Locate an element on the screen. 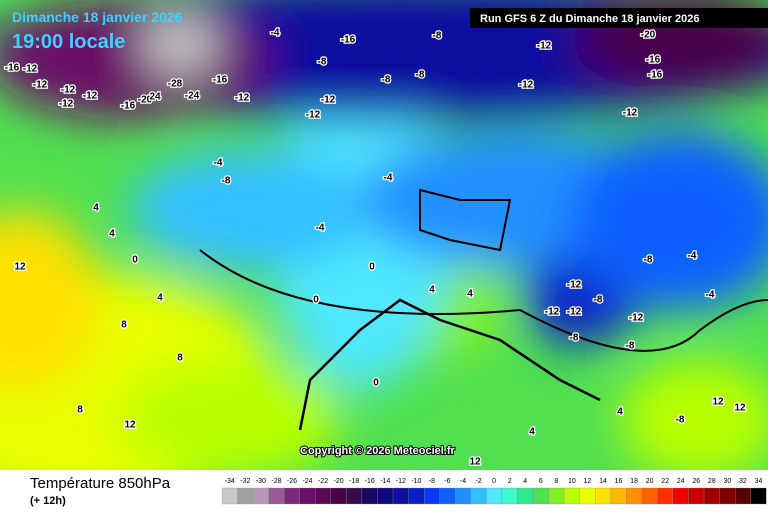 The height and width of the screenshot is (512, 768). scale-label: -26 is located at coordinates (292, 481).